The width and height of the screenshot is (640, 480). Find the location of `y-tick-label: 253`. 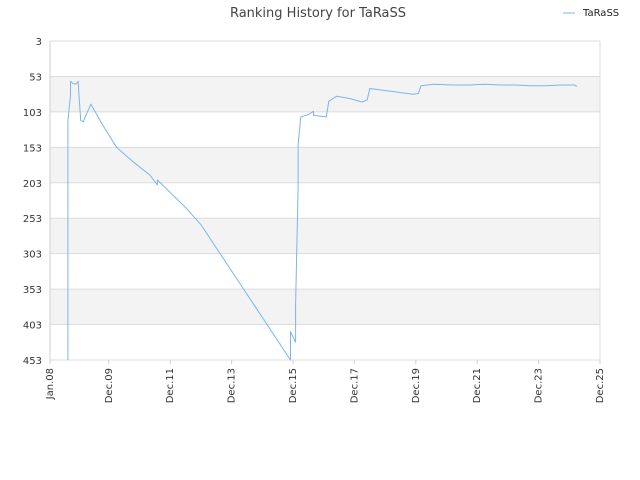

y-tick-label: 253 is located at coordinates (32, 219).